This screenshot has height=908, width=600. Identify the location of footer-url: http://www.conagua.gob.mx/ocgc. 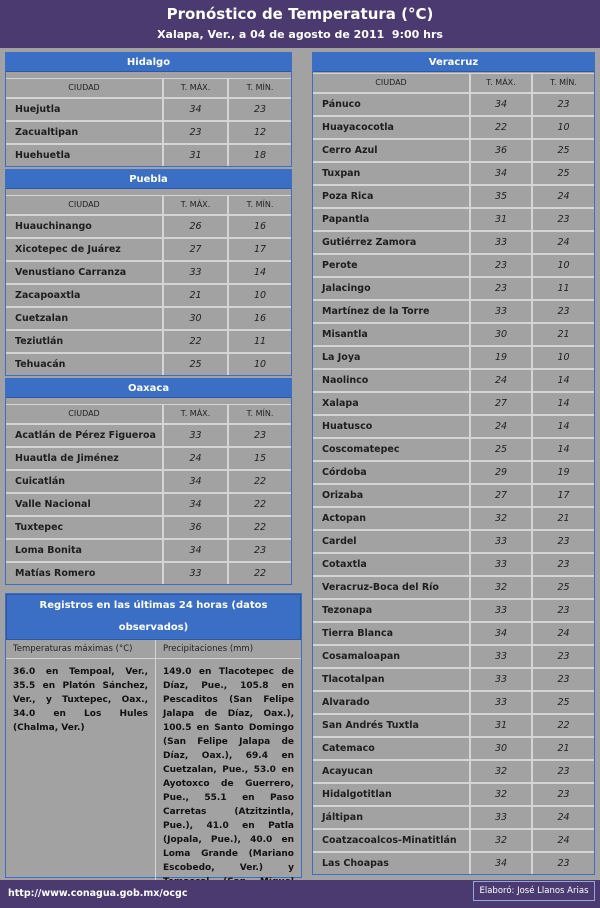
(98, 893).